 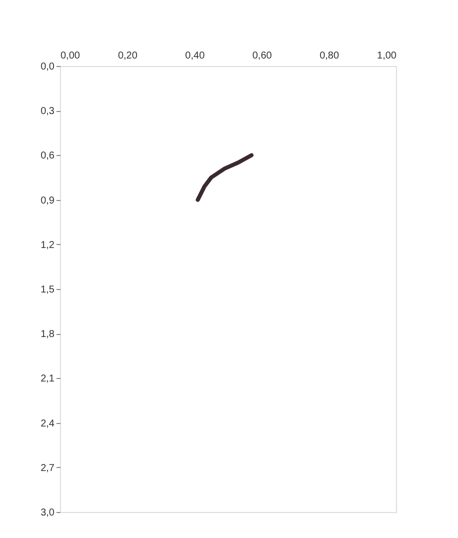 What do you see at coordinates (47, 513) in the screenshot?
I see `y-tick-label: 3,0` at bounding box center [47, 513].